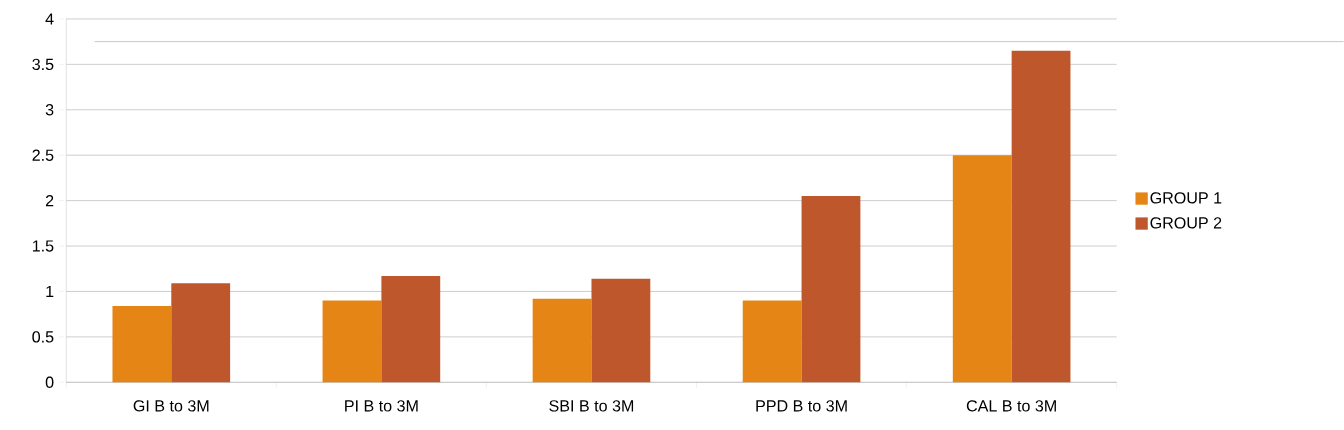 The image size is (1344, 430). I want to click on y-tick-label: 1, so click(50, 292).